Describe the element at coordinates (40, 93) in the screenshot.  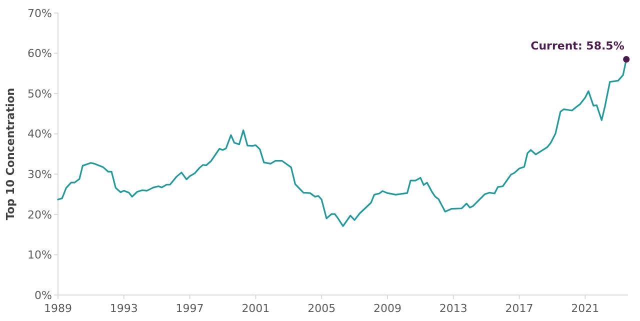
I see `y-tick-label: 50%` at that location.